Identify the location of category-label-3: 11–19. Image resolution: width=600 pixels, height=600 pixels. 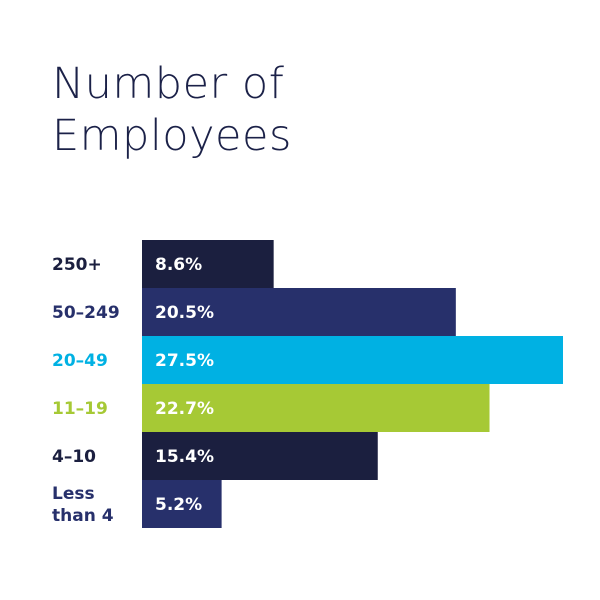
(80, 409).